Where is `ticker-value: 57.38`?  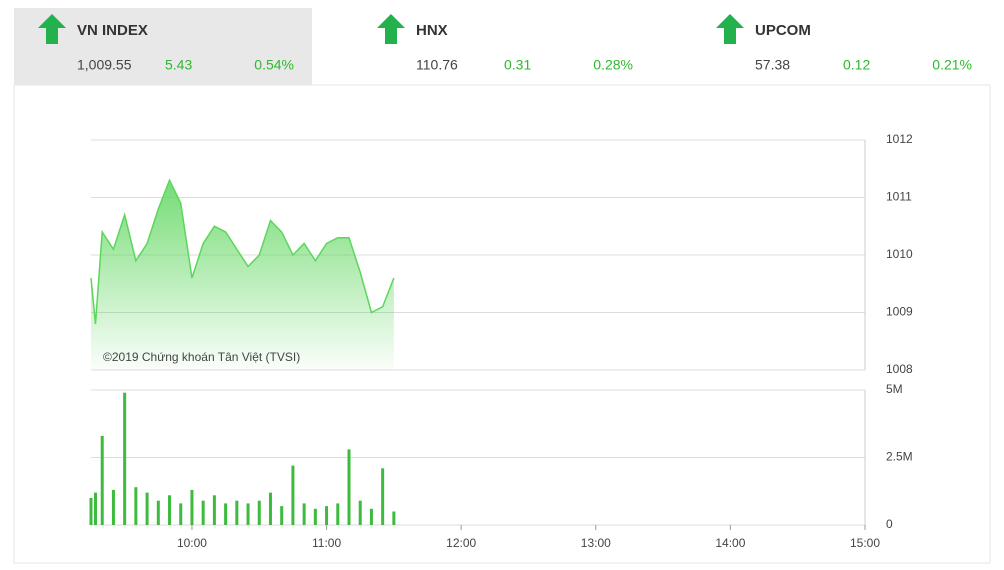
ticker-value: 57.38 is located at coordinates (772, 65).